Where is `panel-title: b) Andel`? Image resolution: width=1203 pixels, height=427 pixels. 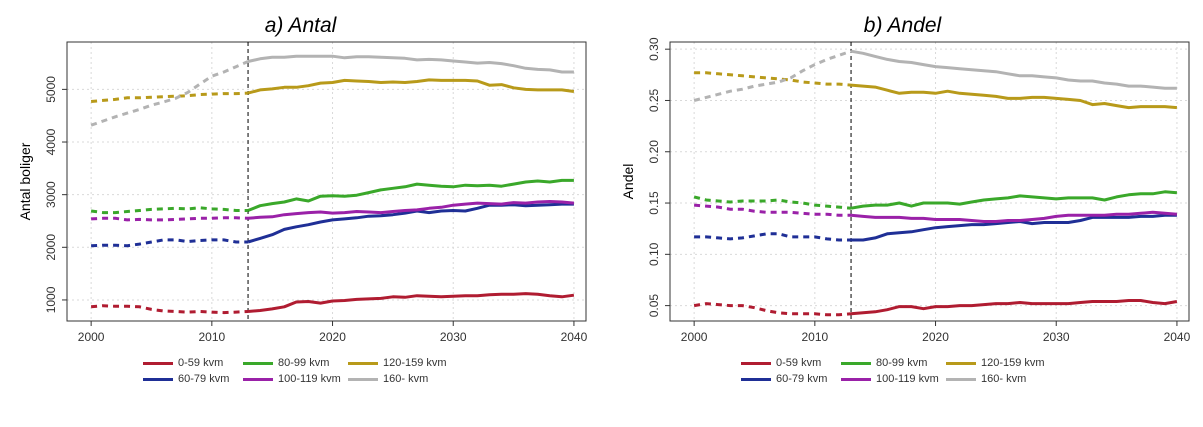
panel-title: b) Andel is located at coordinates (902, 25).